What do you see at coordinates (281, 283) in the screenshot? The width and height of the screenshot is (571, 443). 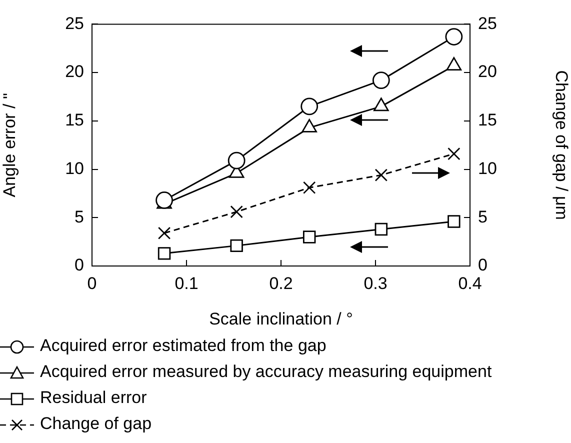 I see `x-tick-label: 0.2` at bounding box center [281, 283].